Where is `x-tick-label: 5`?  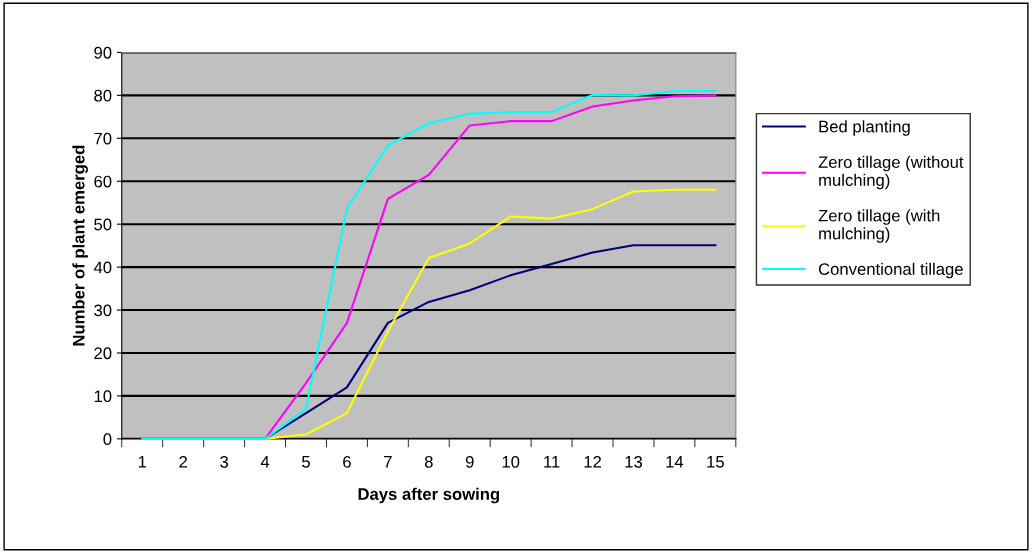 x-tick-label: 5 is located at coordinates (306, 462).